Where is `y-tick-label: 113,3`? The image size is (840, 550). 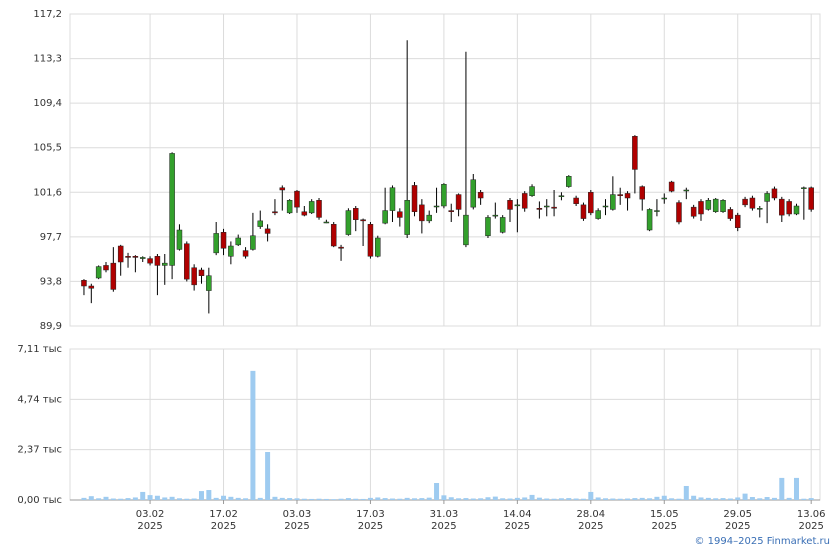
y-tick-label: 113,3 is located at coordinates (47, 59).